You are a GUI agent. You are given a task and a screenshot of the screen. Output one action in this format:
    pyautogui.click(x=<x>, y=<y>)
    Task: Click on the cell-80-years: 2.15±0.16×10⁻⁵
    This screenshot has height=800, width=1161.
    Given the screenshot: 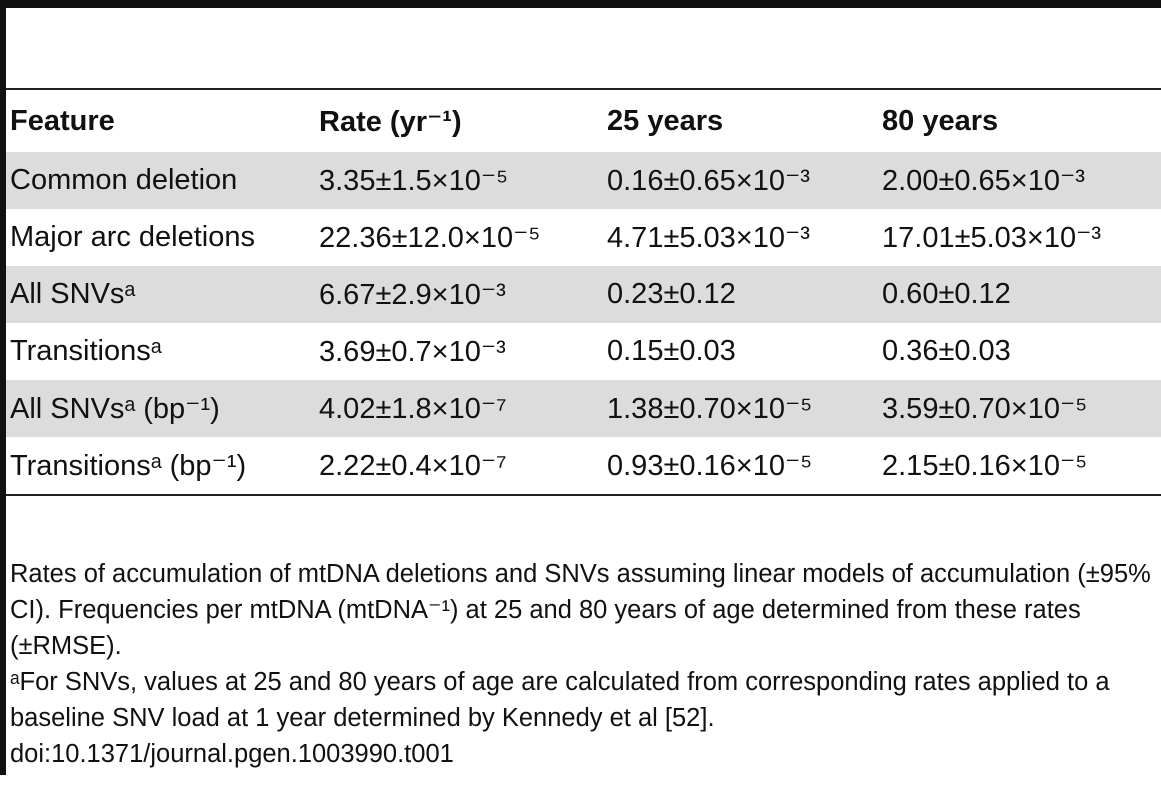 What is the action you would take?
    pyautogui.click(x=985, y=466)
    